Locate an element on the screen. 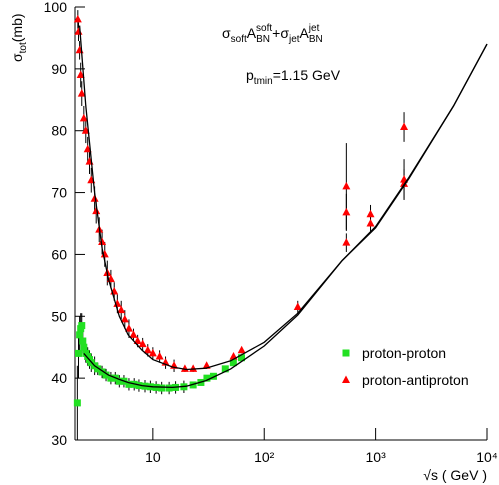  ptmin: ptmin=1.15 GeV is located at coordinates (293, 77).